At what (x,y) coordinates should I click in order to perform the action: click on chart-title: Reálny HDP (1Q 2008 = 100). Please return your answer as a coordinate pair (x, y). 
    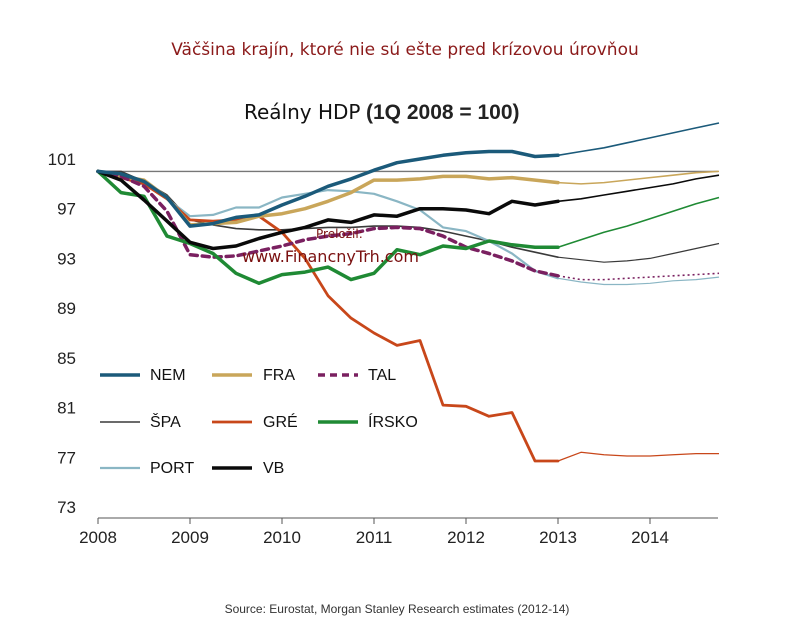
    Looking at the image, I should click on (382, 112).